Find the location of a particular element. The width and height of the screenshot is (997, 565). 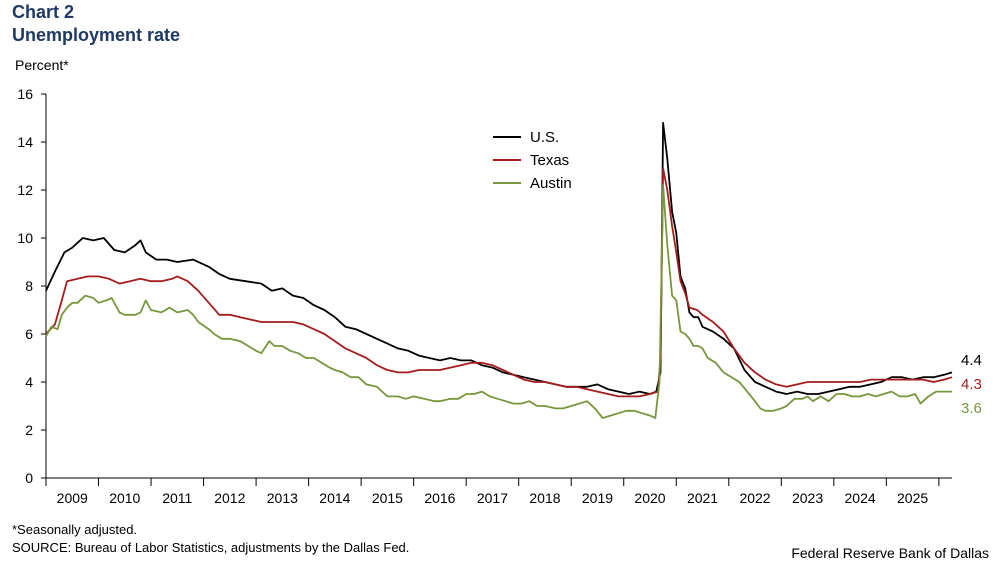

x-tick-label: 2010 is located at coordinates (124, 498).